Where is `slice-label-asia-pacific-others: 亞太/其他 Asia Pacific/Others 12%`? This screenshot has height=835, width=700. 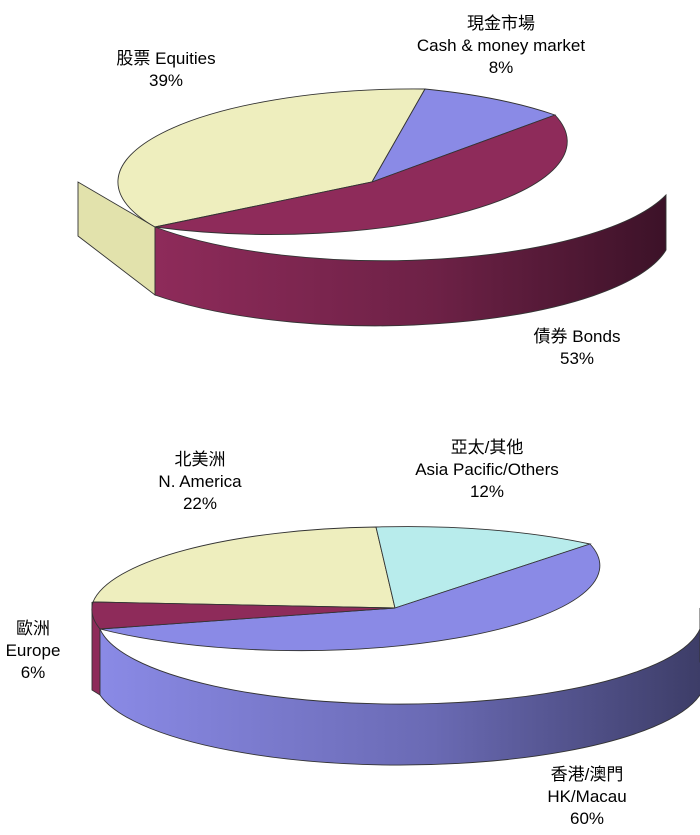 slice-label-asia-pacific-others: 亞太/其他 Asia Pacific/Others 12% is located at coordinates (487, 470).